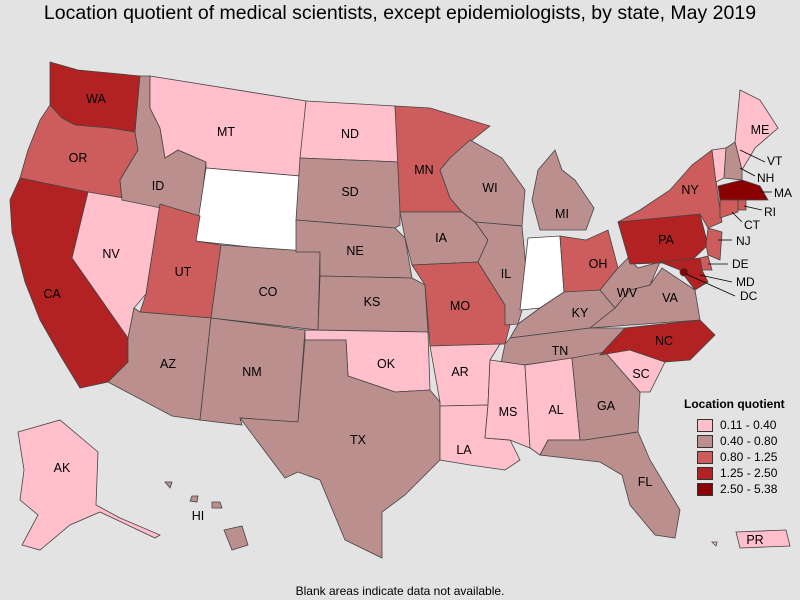 The image size is (800, 600). What do you see at coordinates (684, 272) in the screenshot?
I see `state-dc` at bounding box center [684, 272].